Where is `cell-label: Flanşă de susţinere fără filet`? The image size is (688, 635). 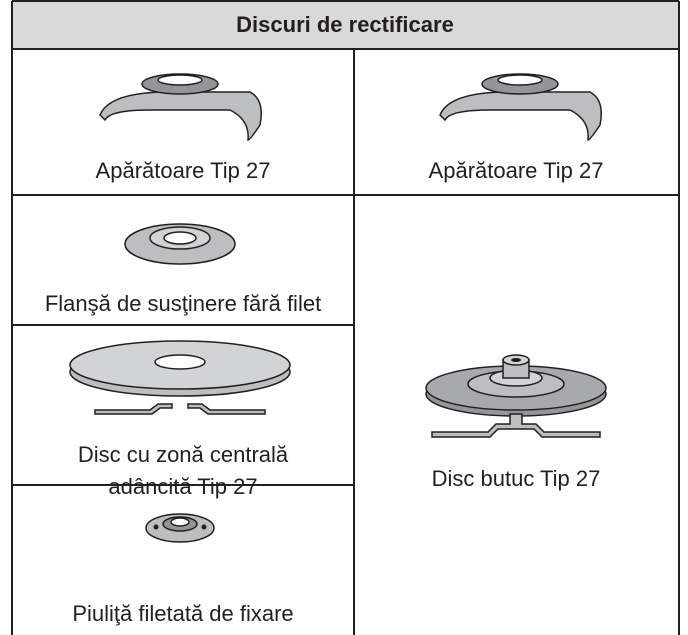
cell-label: Flanşă de susţinere fără filet is located at coordinates (183, 303).